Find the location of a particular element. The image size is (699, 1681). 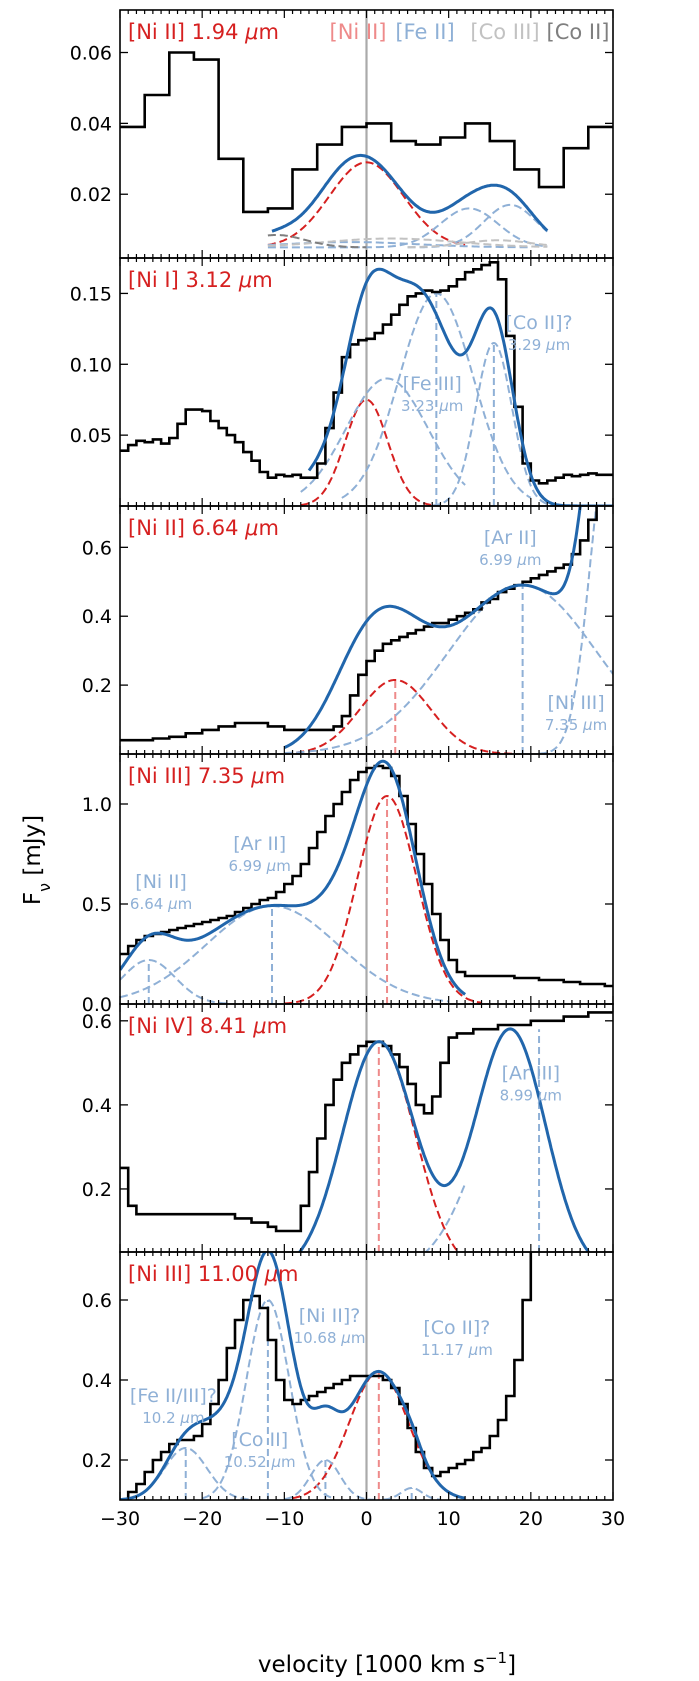

annotation-wavelength: 10.52 μm is located at coordinates (260, 1462).